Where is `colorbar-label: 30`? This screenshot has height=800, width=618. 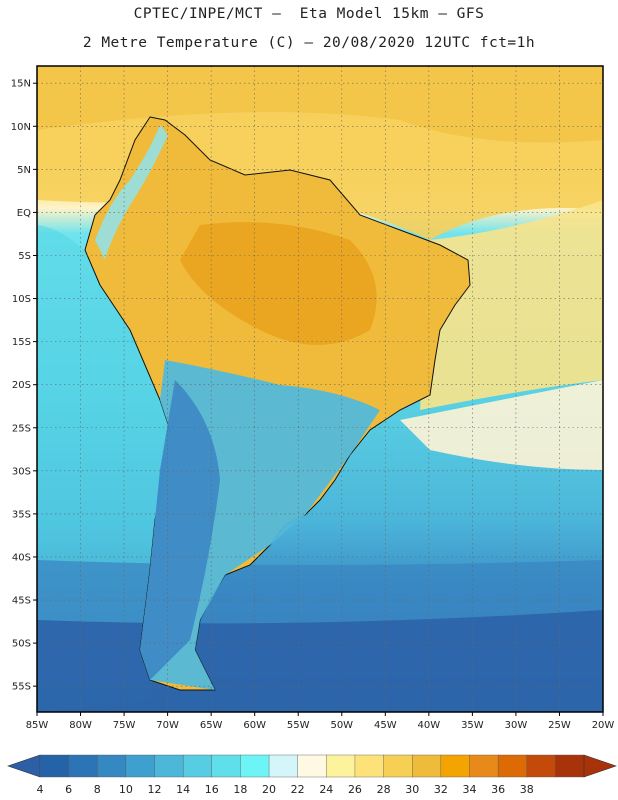 colorbar-label: 30 is located at coordinates (412, 789).